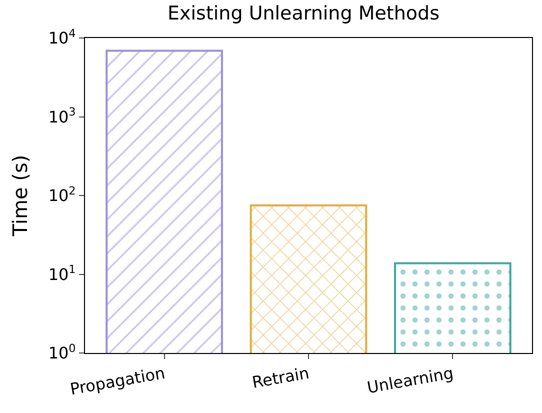 This screenshot has height=413, width=542. Describe the element at coordinates (62, 273) in the screenshot. I see `y-tick-label: 10$^{1}$` at that location.